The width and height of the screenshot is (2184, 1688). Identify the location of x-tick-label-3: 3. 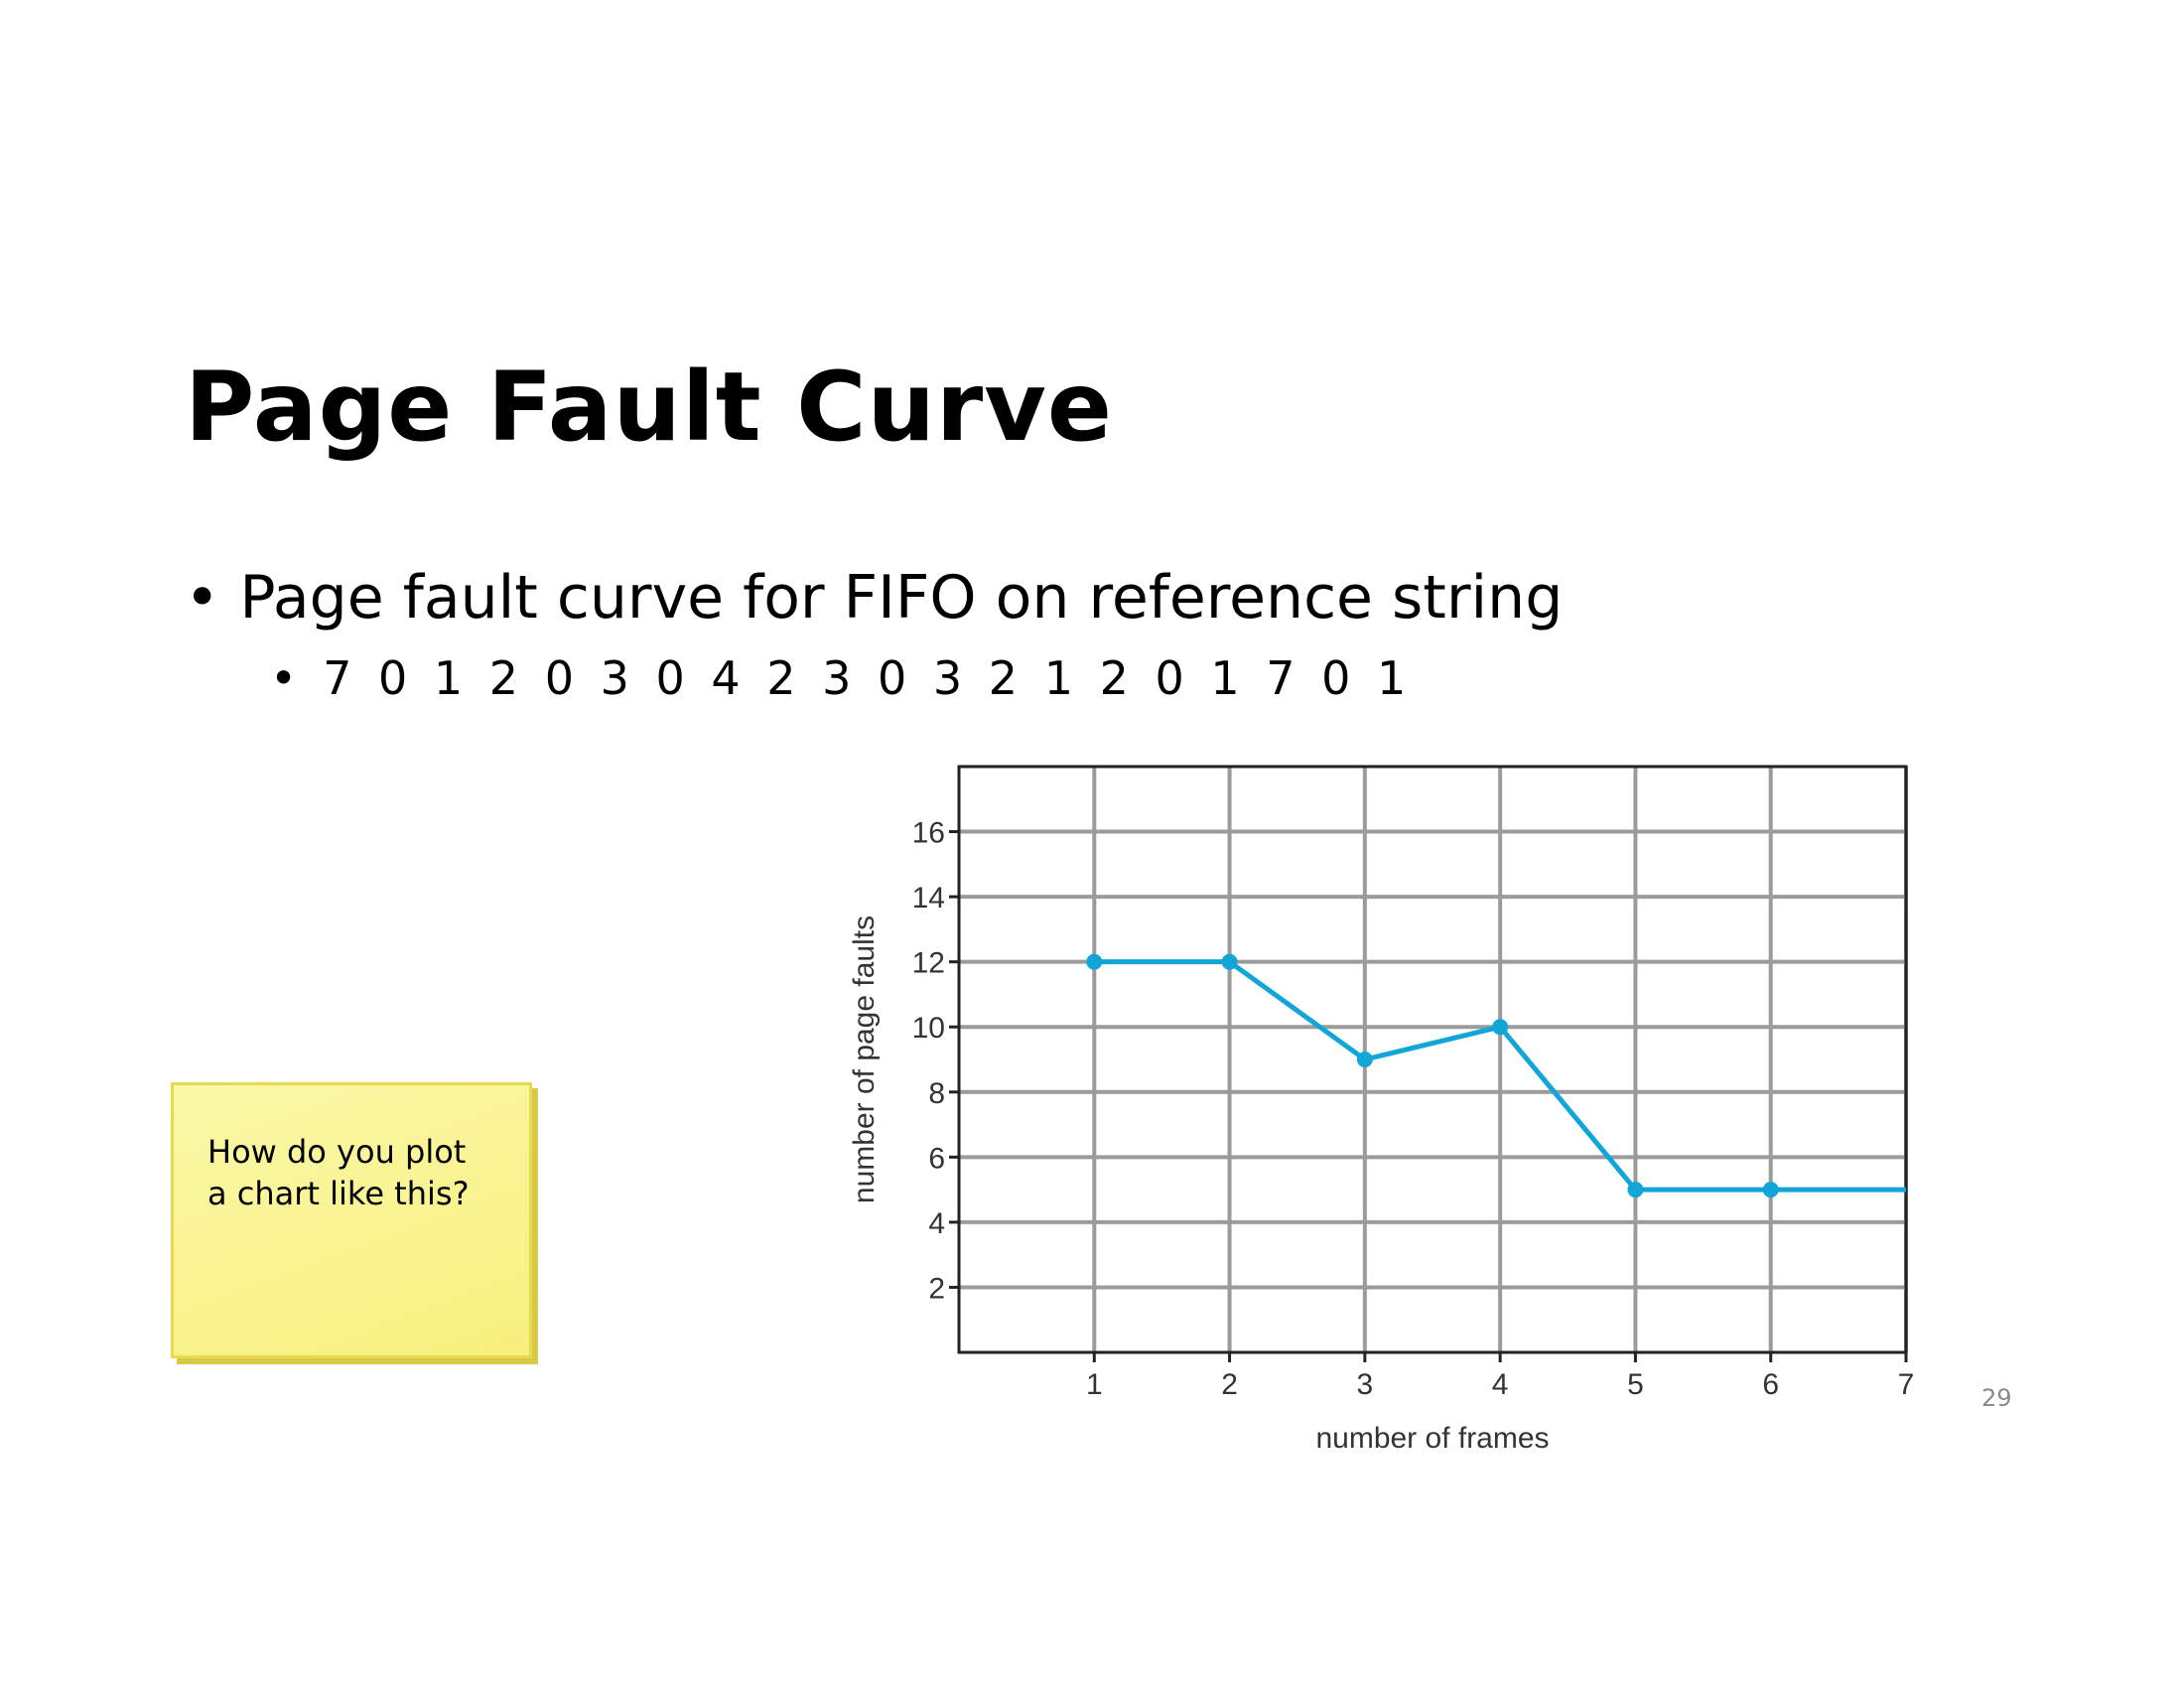
(1365, 1384).